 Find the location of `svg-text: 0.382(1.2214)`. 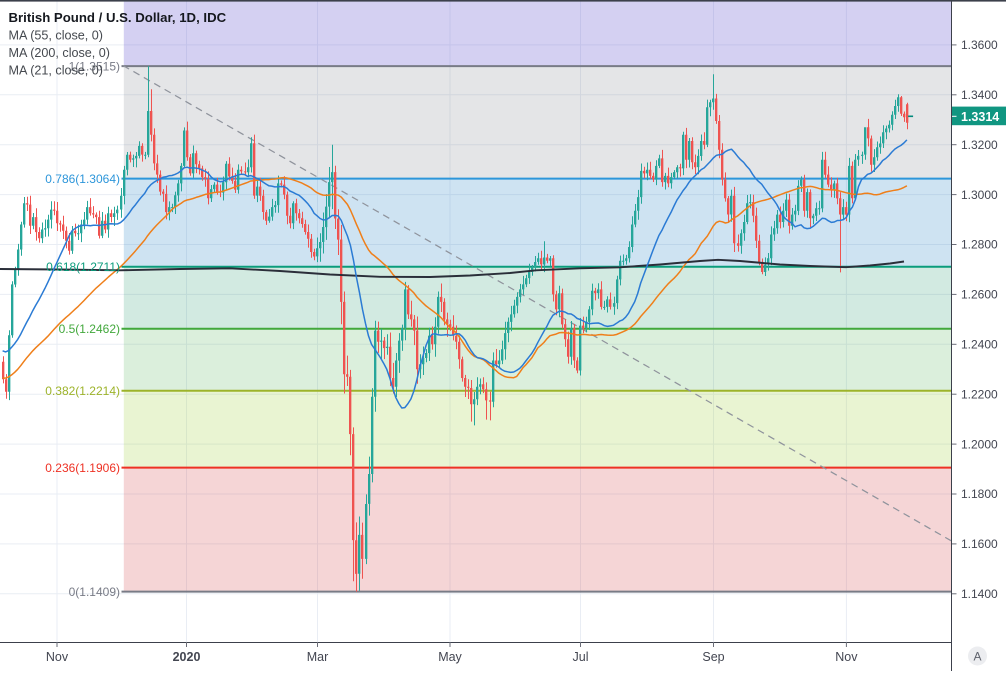

svg-text: 0.382(1.2214) is located at coordinates (82, 391).